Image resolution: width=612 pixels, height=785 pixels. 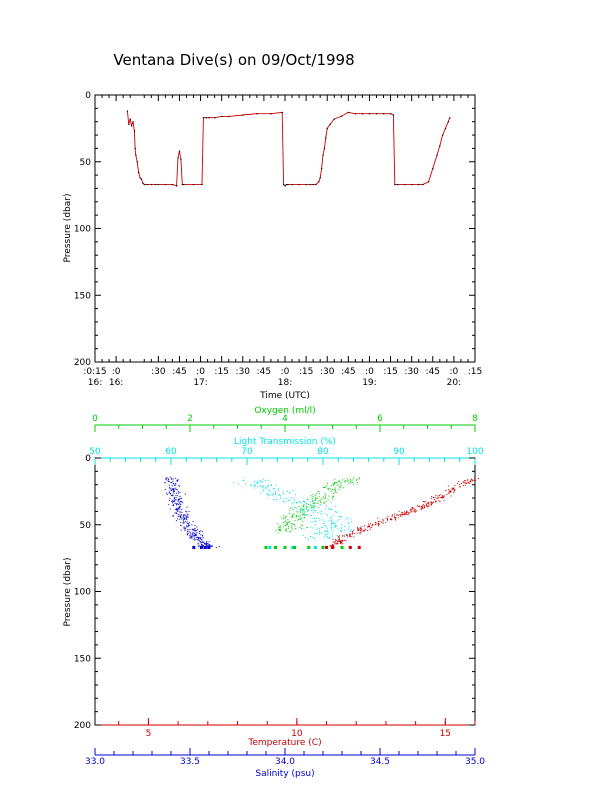 I want to click on light_transmission-tick-label: 80, so click(x=323, y=452).